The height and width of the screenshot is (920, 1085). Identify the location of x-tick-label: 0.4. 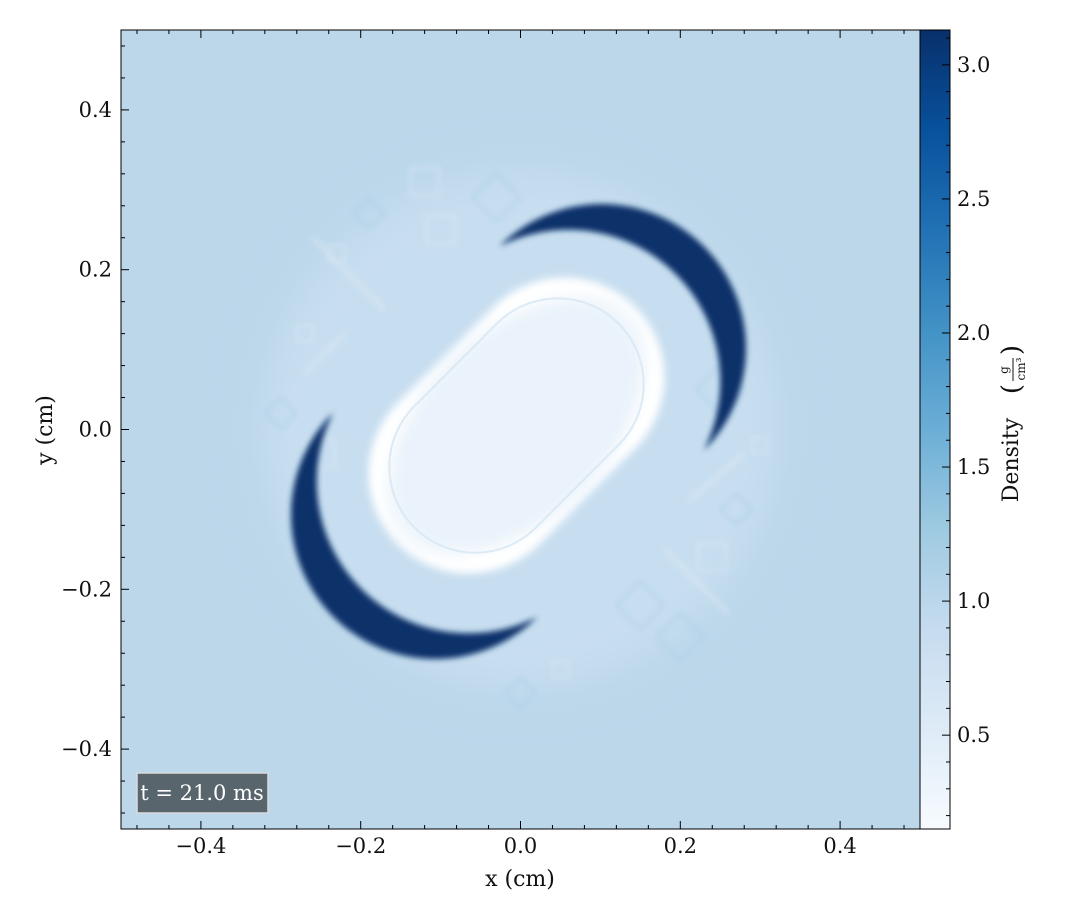
(839, 846).